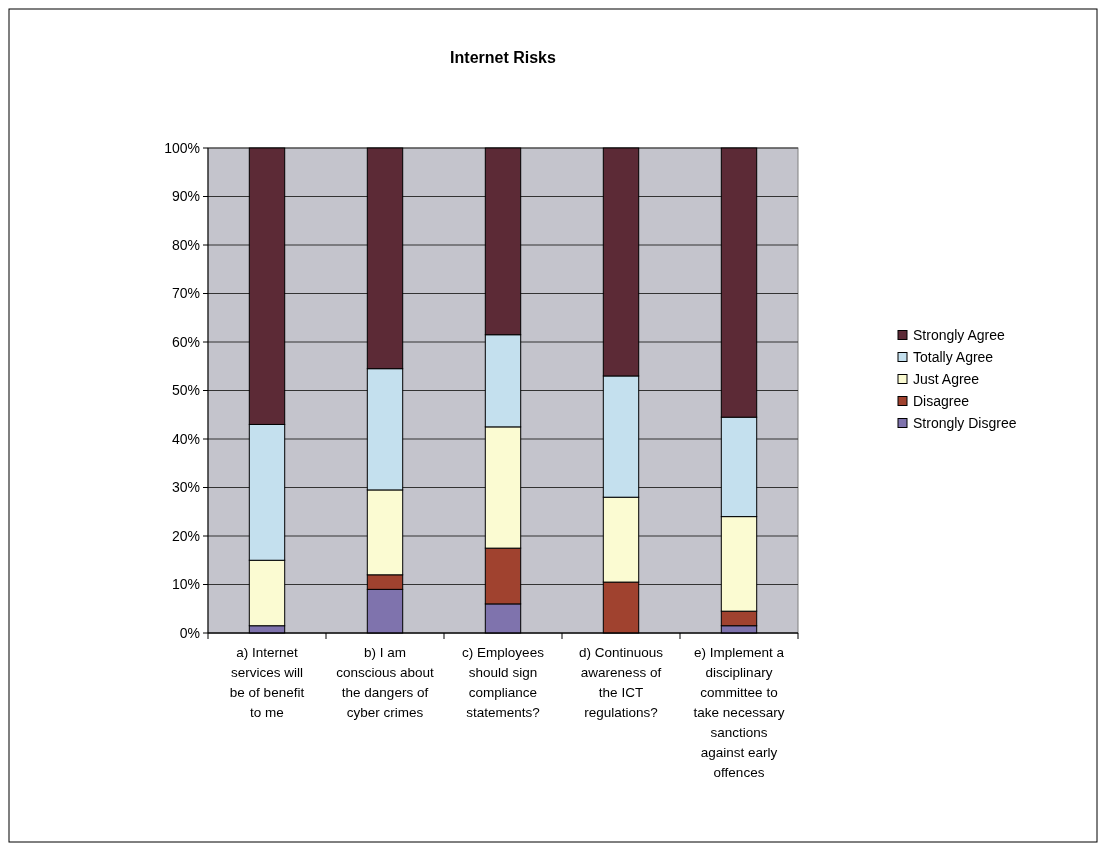  I want to click on y-tick-label: 30%, so click(185, 487).